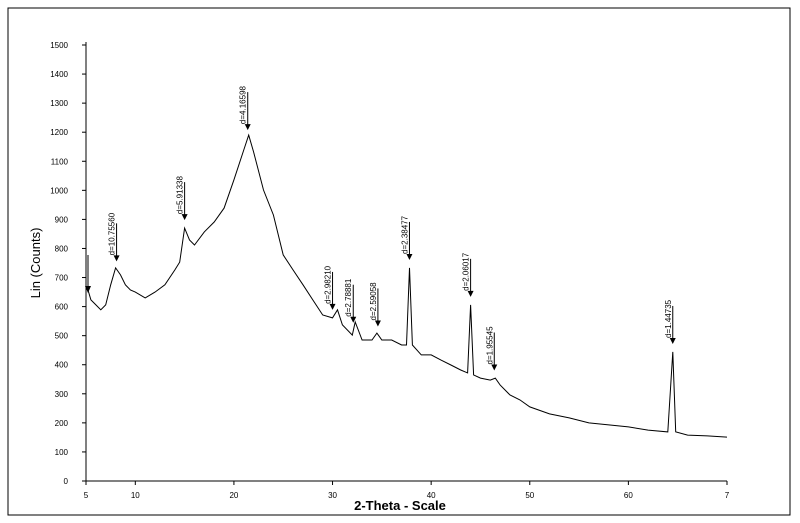 The height and width of the screenshot is (523, 800). Describe the element at coordinates (404, 234) in the screenshot. I see `annotation-label: d=2.38477` at that location.